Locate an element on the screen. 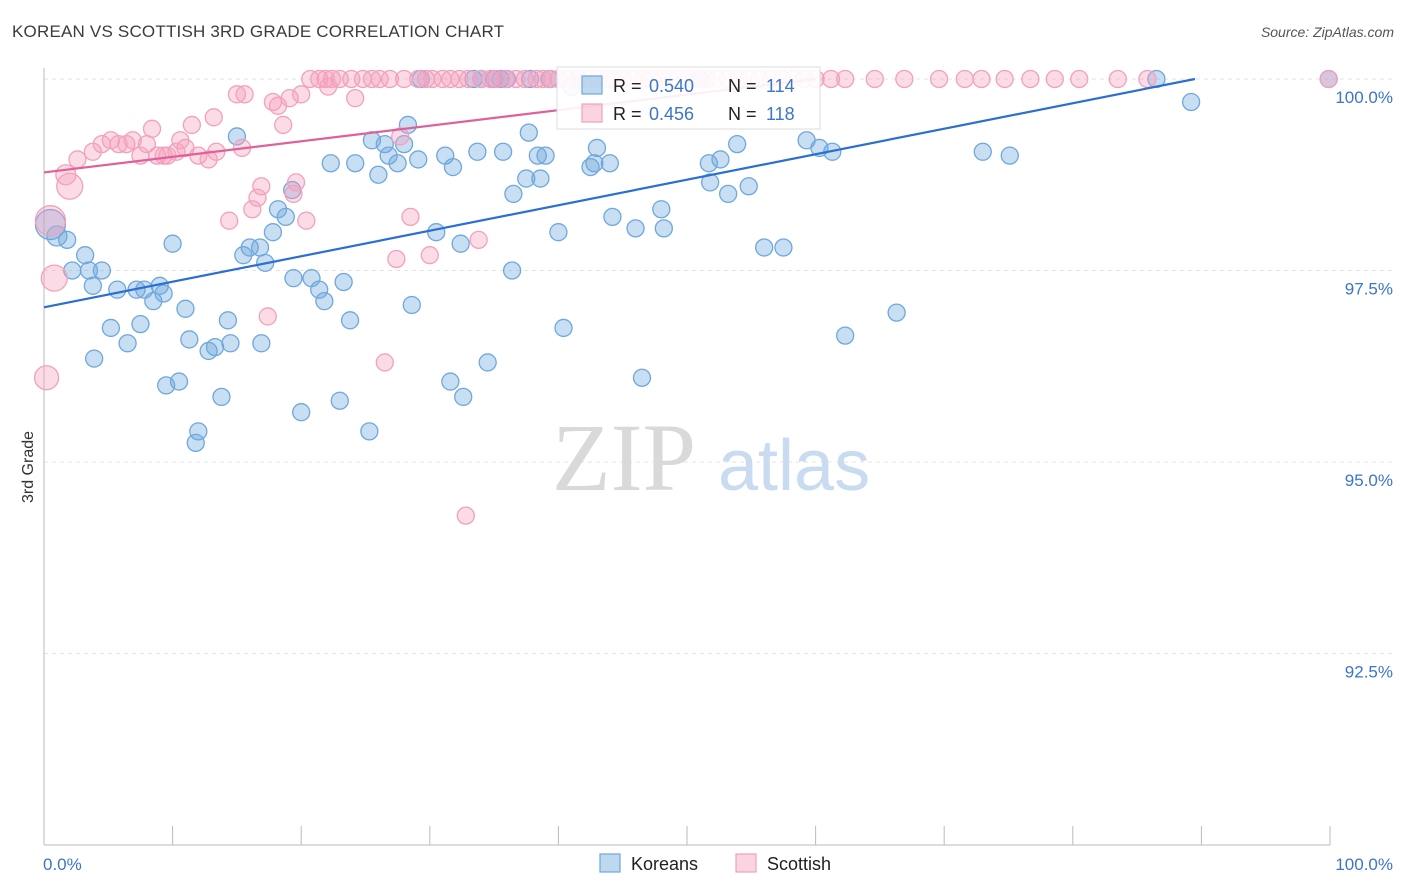  y-tick-label: 92.5% is located at coordinates (1369, 672).